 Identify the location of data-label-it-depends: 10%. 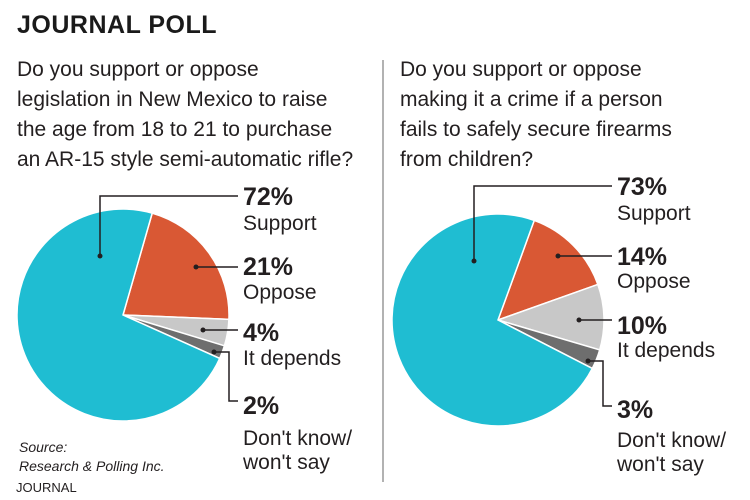
(642, 326).